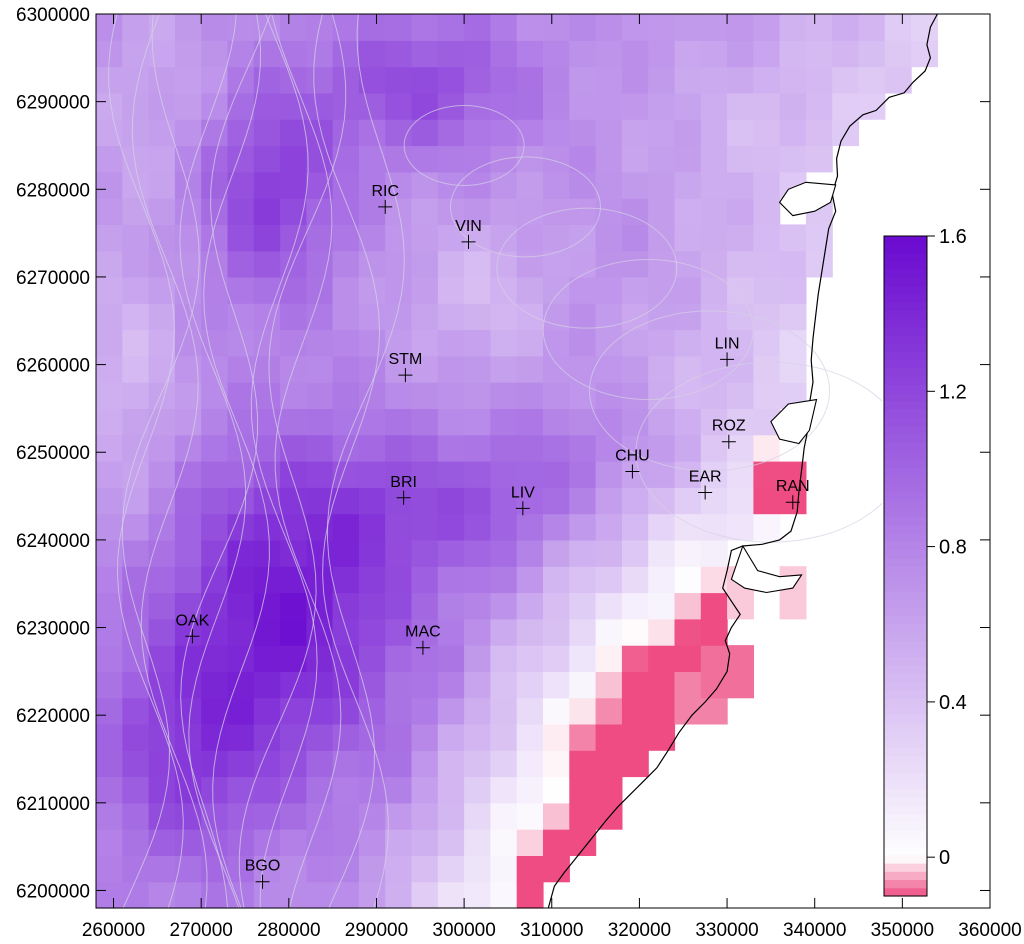 The width and height of the screenshot is (1024, 944). I want to click on station-marker, so click(792, 502).